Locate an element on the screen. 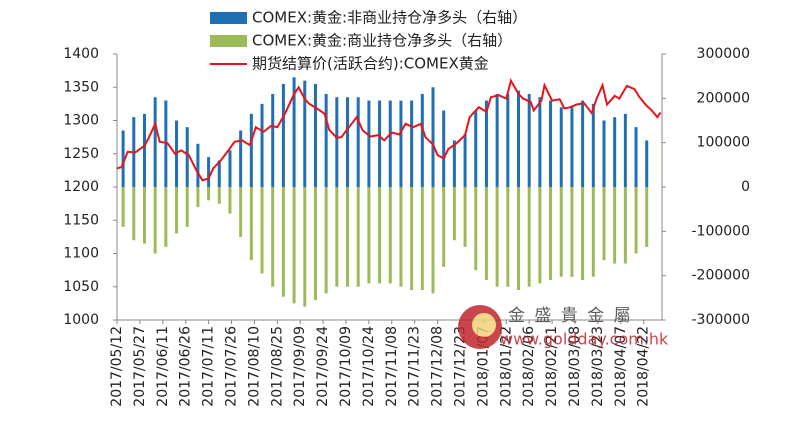  x-tick-label: 2017/06/11 is located at coordinates (163, 366).